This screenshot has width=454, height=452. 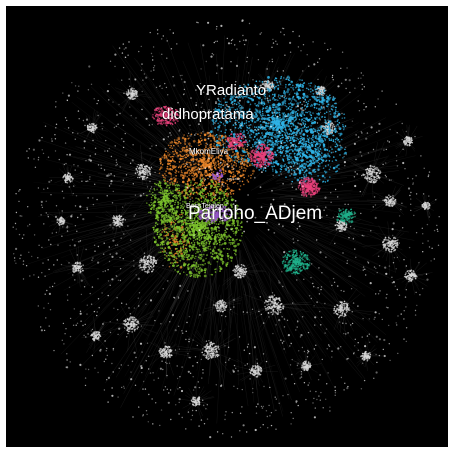 I want to click on node-label-partoho-adjem: Partoho_ADjem, so click(x=255, y=213).